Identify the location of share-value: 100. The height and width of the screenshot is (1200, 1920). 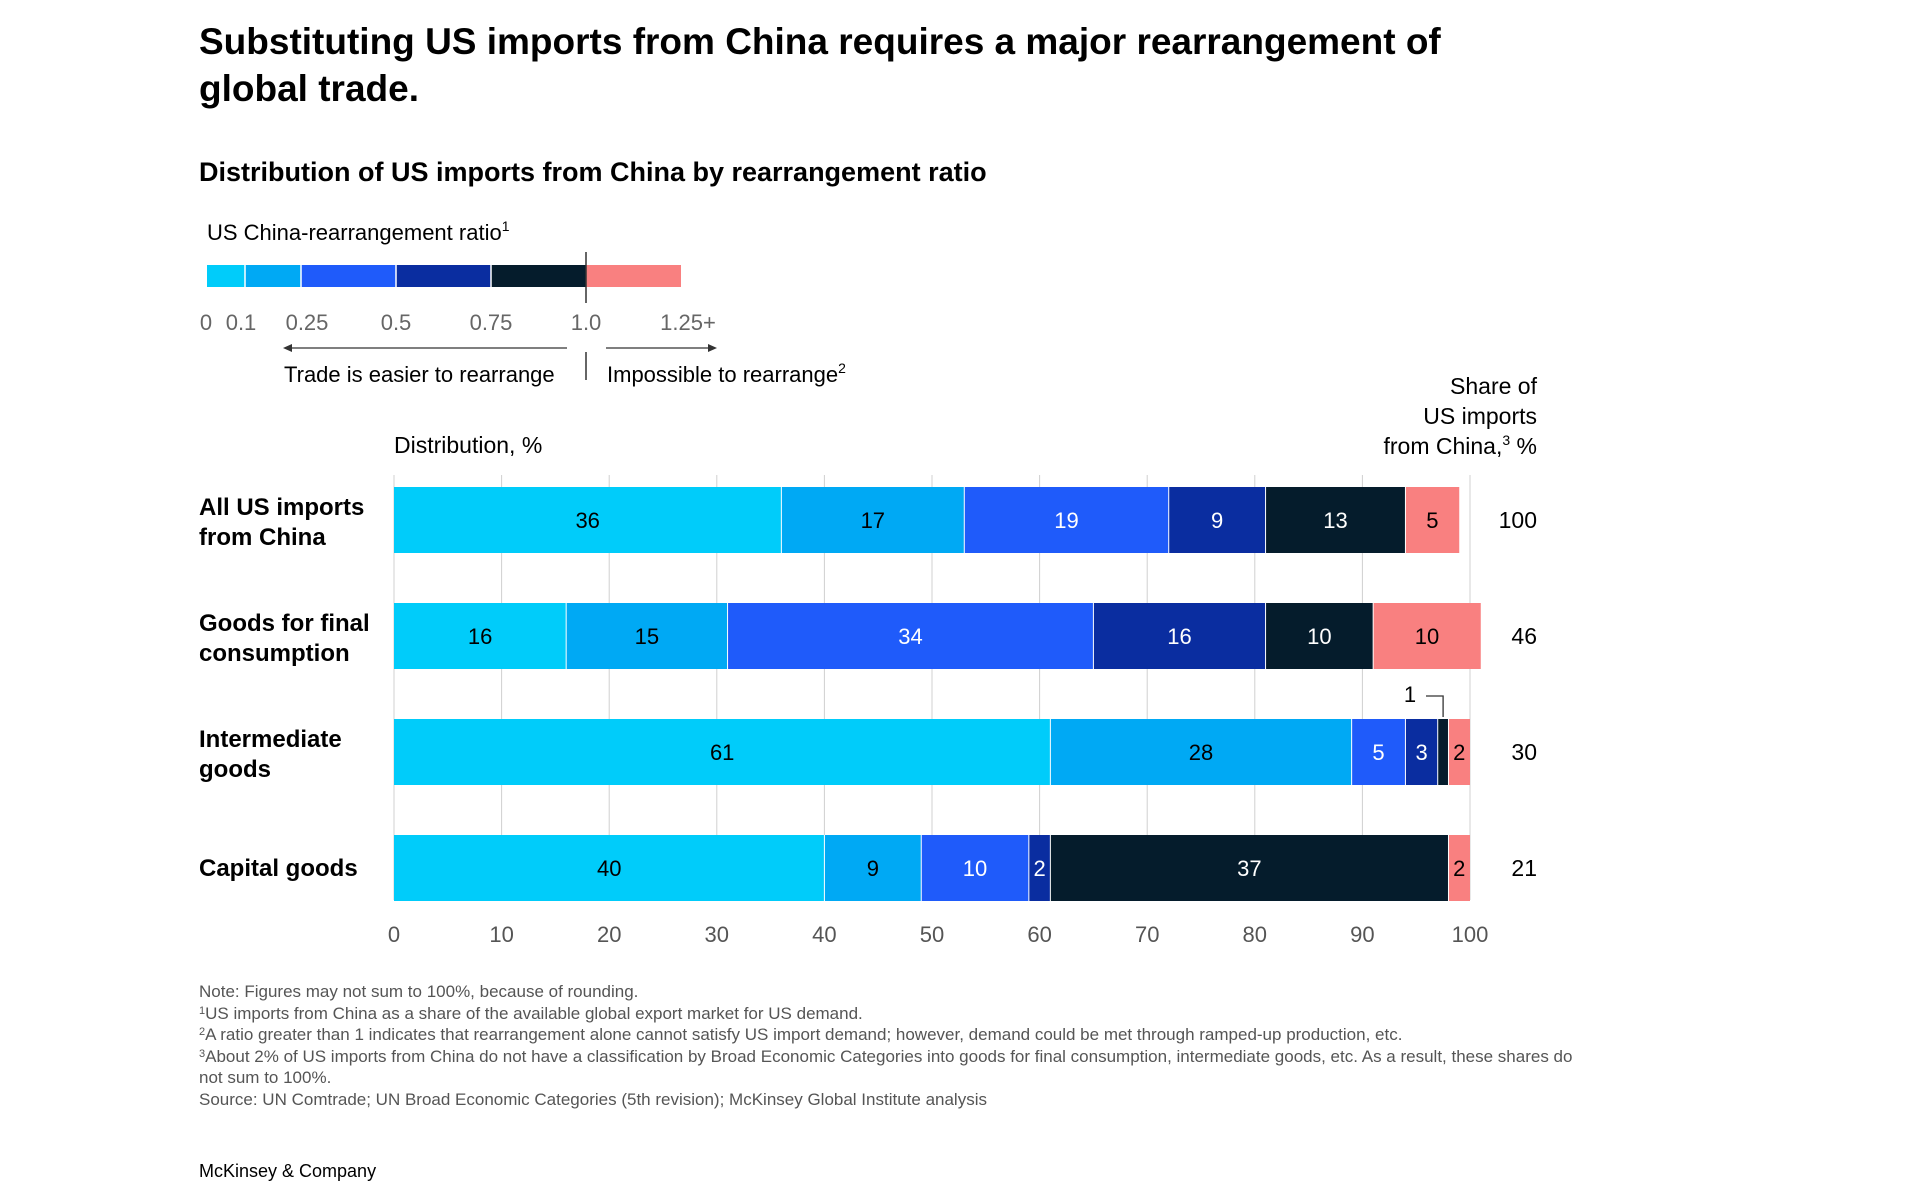
(1518, 520).